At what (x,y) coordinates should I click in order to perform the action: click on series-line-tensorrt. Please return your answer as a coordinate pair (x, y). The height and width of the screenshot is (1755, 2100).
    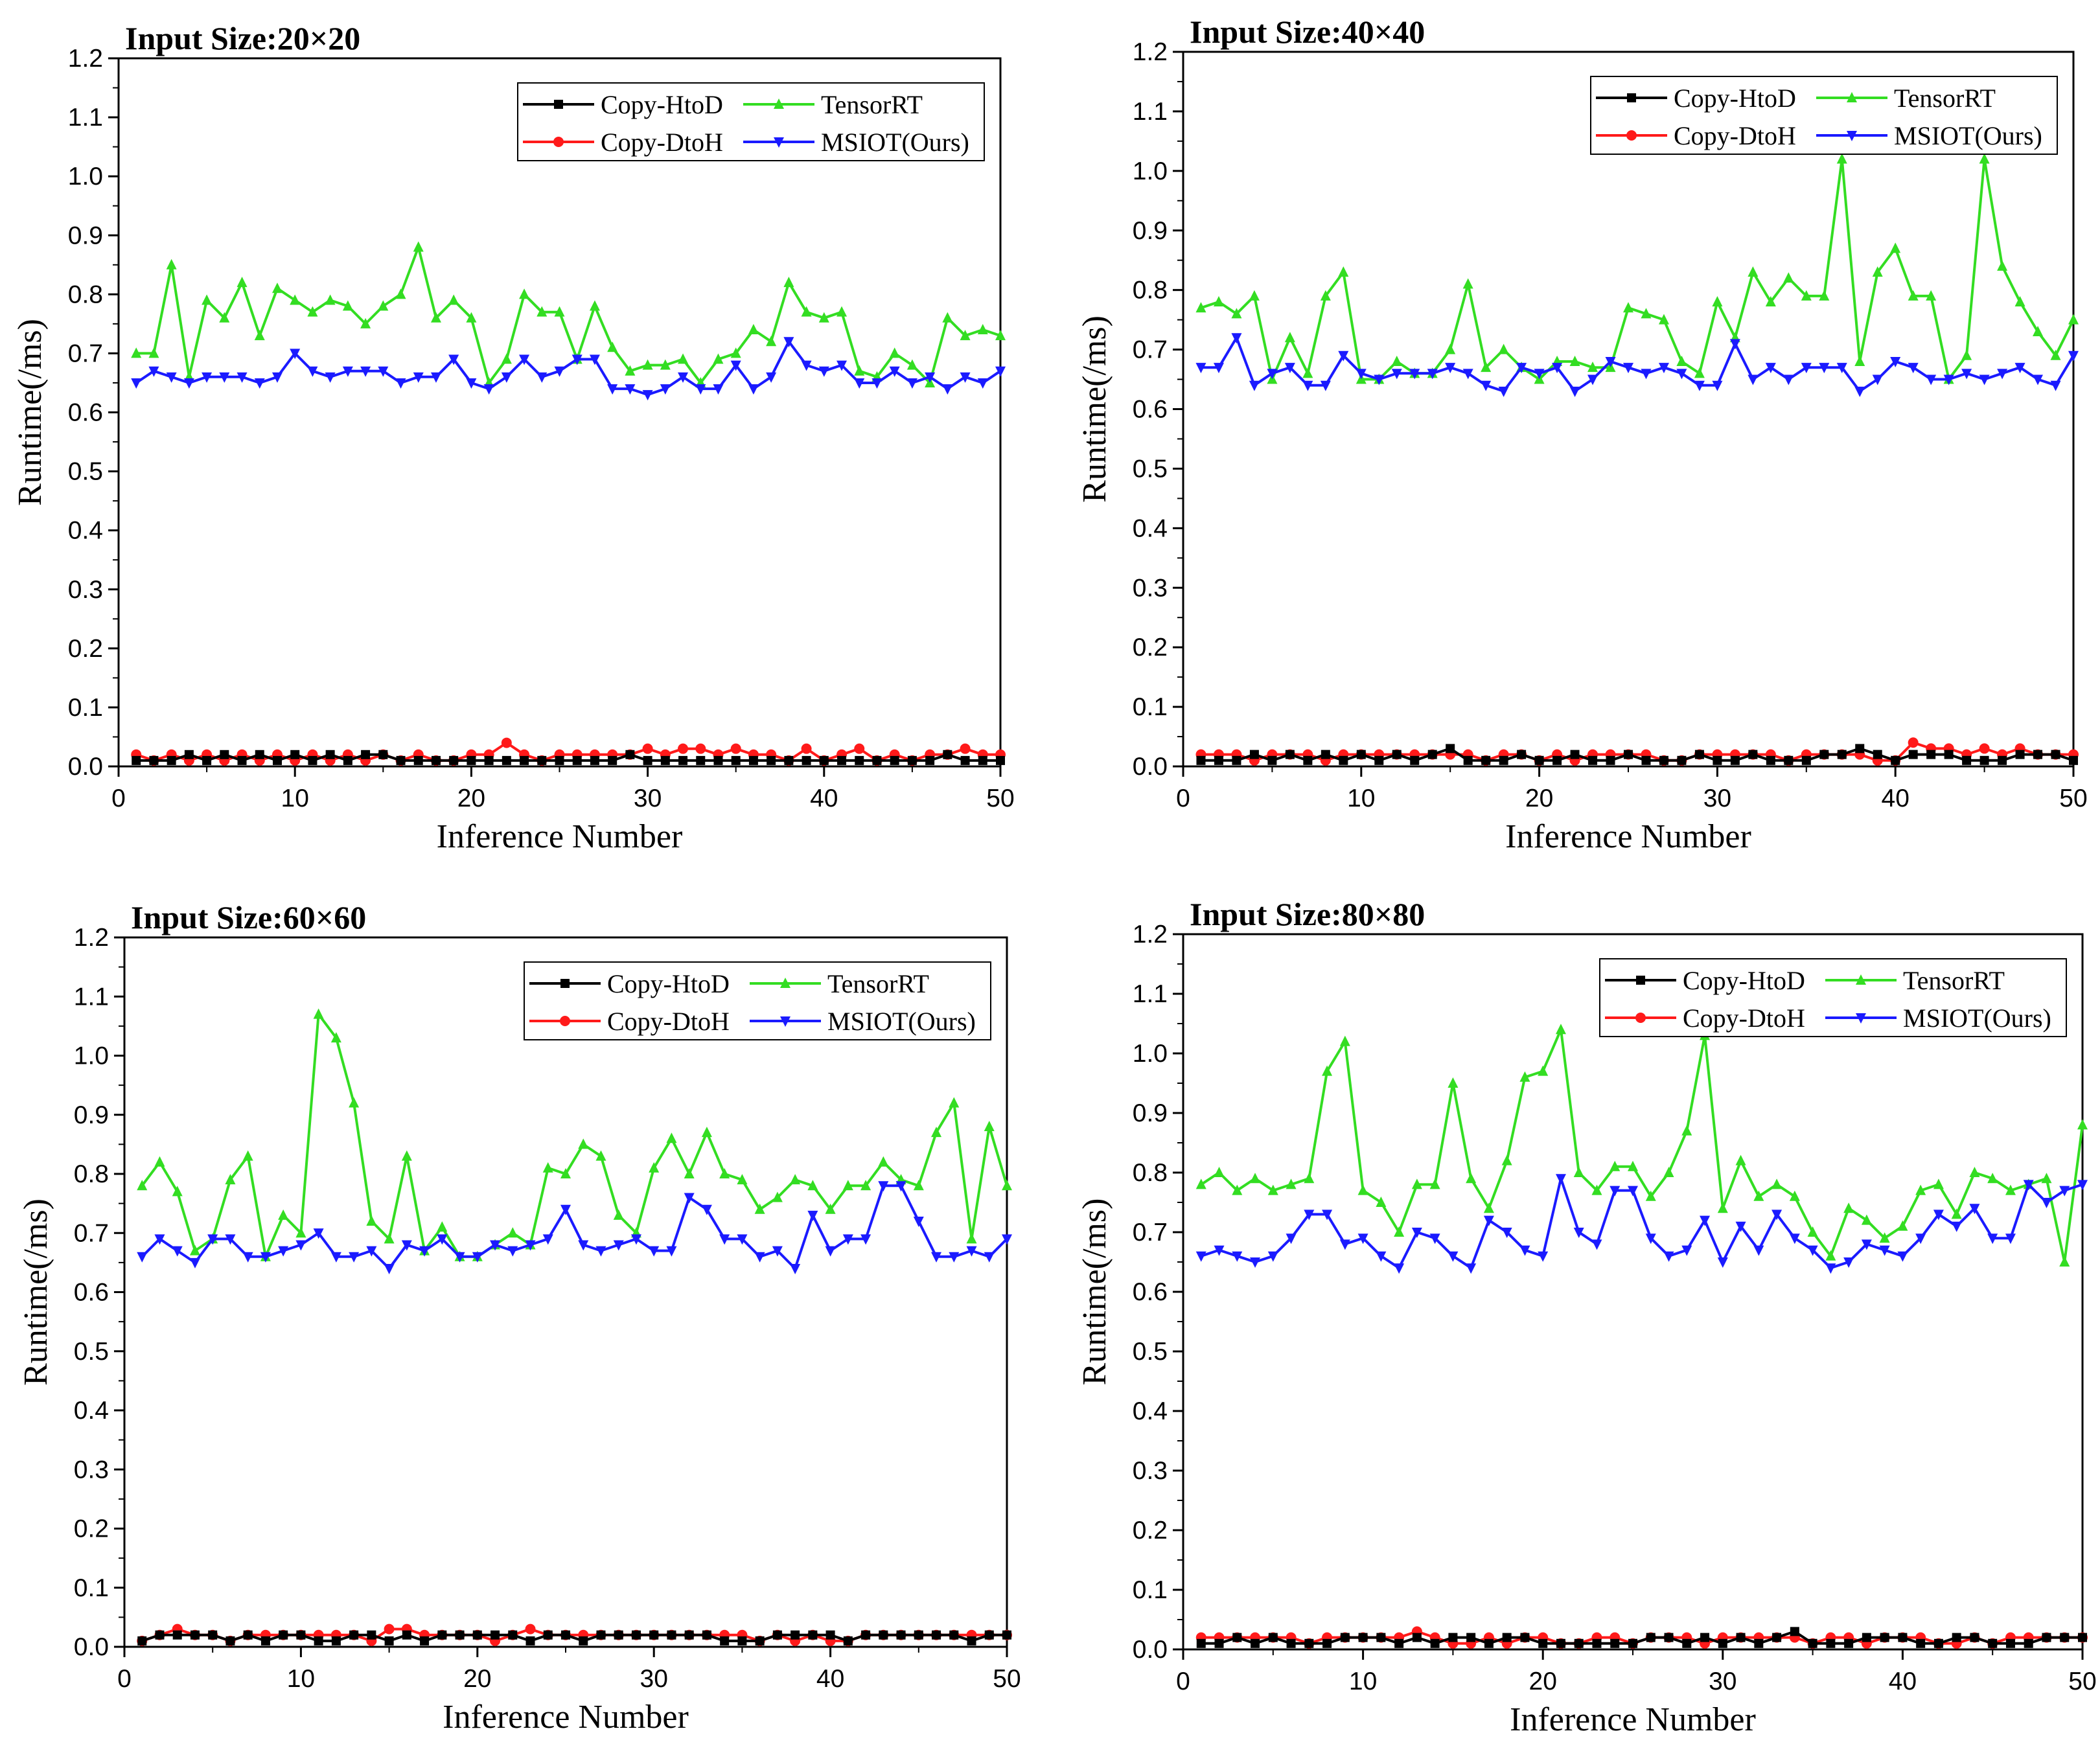
    Looking at the image, I should click on (574, 1135).